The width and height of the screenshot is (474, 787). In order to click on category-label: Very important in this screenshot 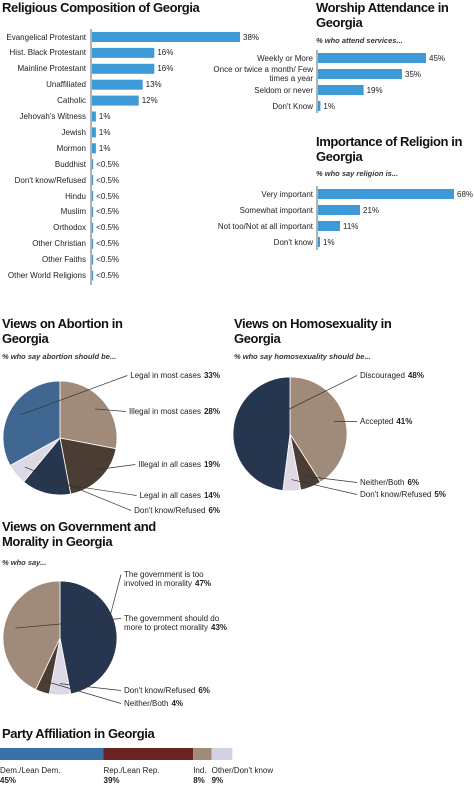, I will do `click(287, 194)`.